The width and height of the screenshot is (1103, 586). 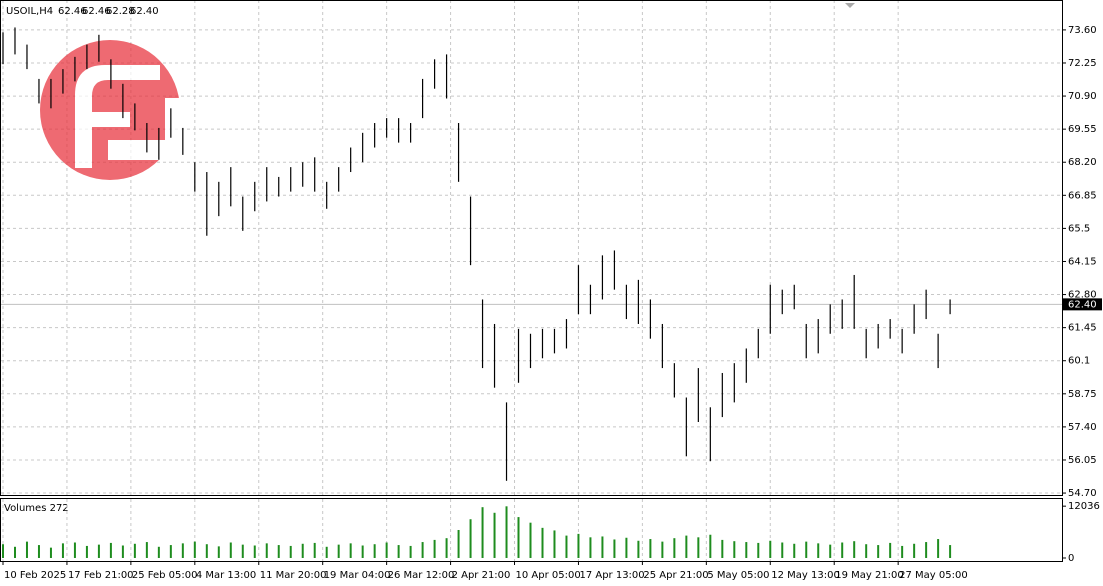 What do you see at coordinates (1082, 129) in the screenshot?
I see `y-tick-label: 69.55` at bounding box center [1082, 129].